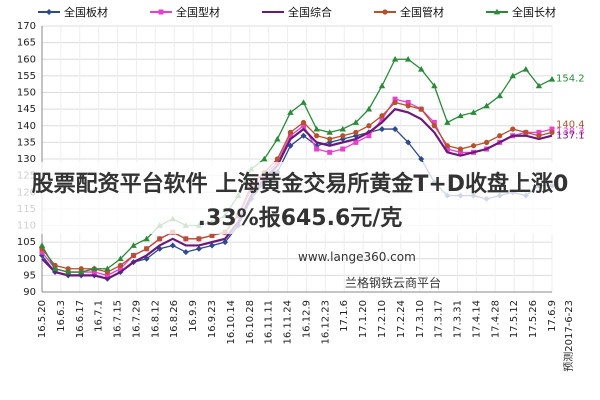  I want to click on watermark: www.lange360.com, so click(357, 257).